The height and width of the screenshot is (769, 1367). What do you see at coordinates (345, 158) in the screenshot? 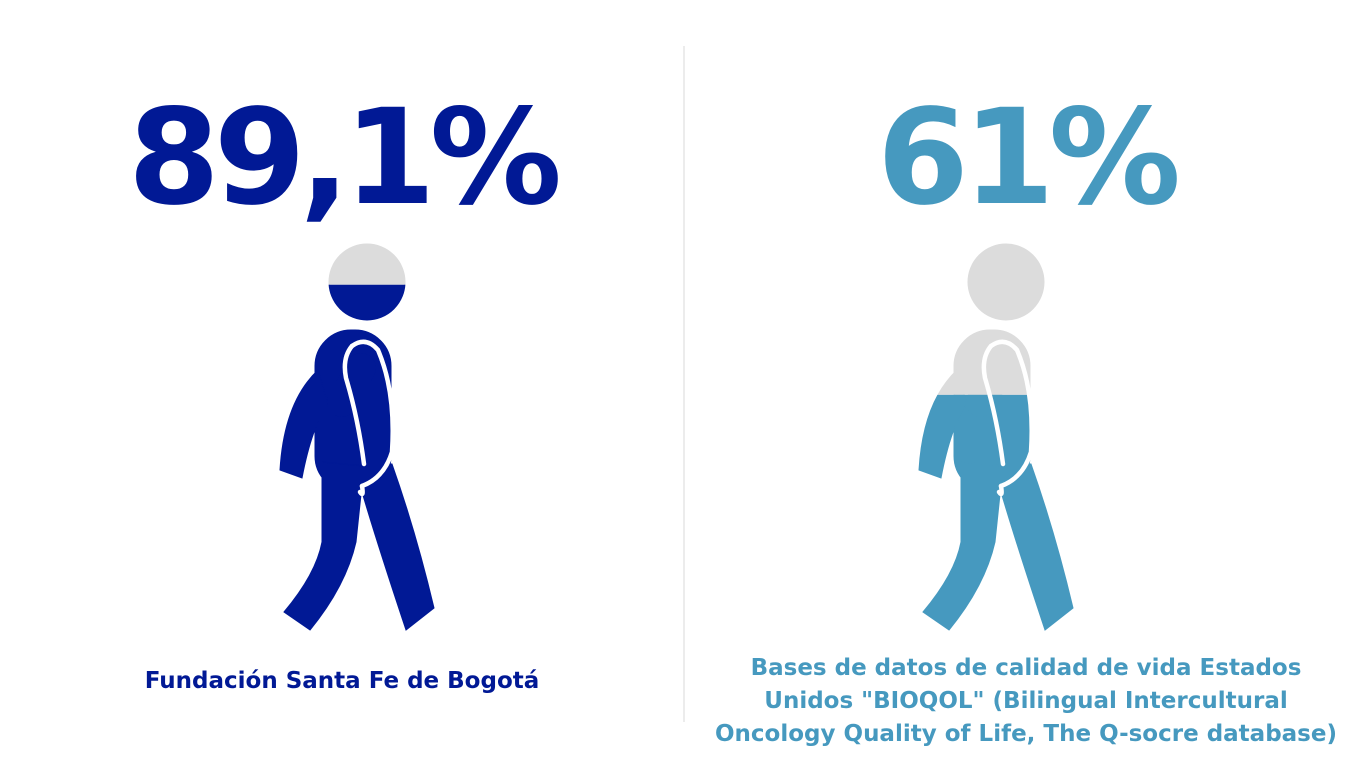
I see `stat-value: 89,1%` at bounding box center [345, 158].